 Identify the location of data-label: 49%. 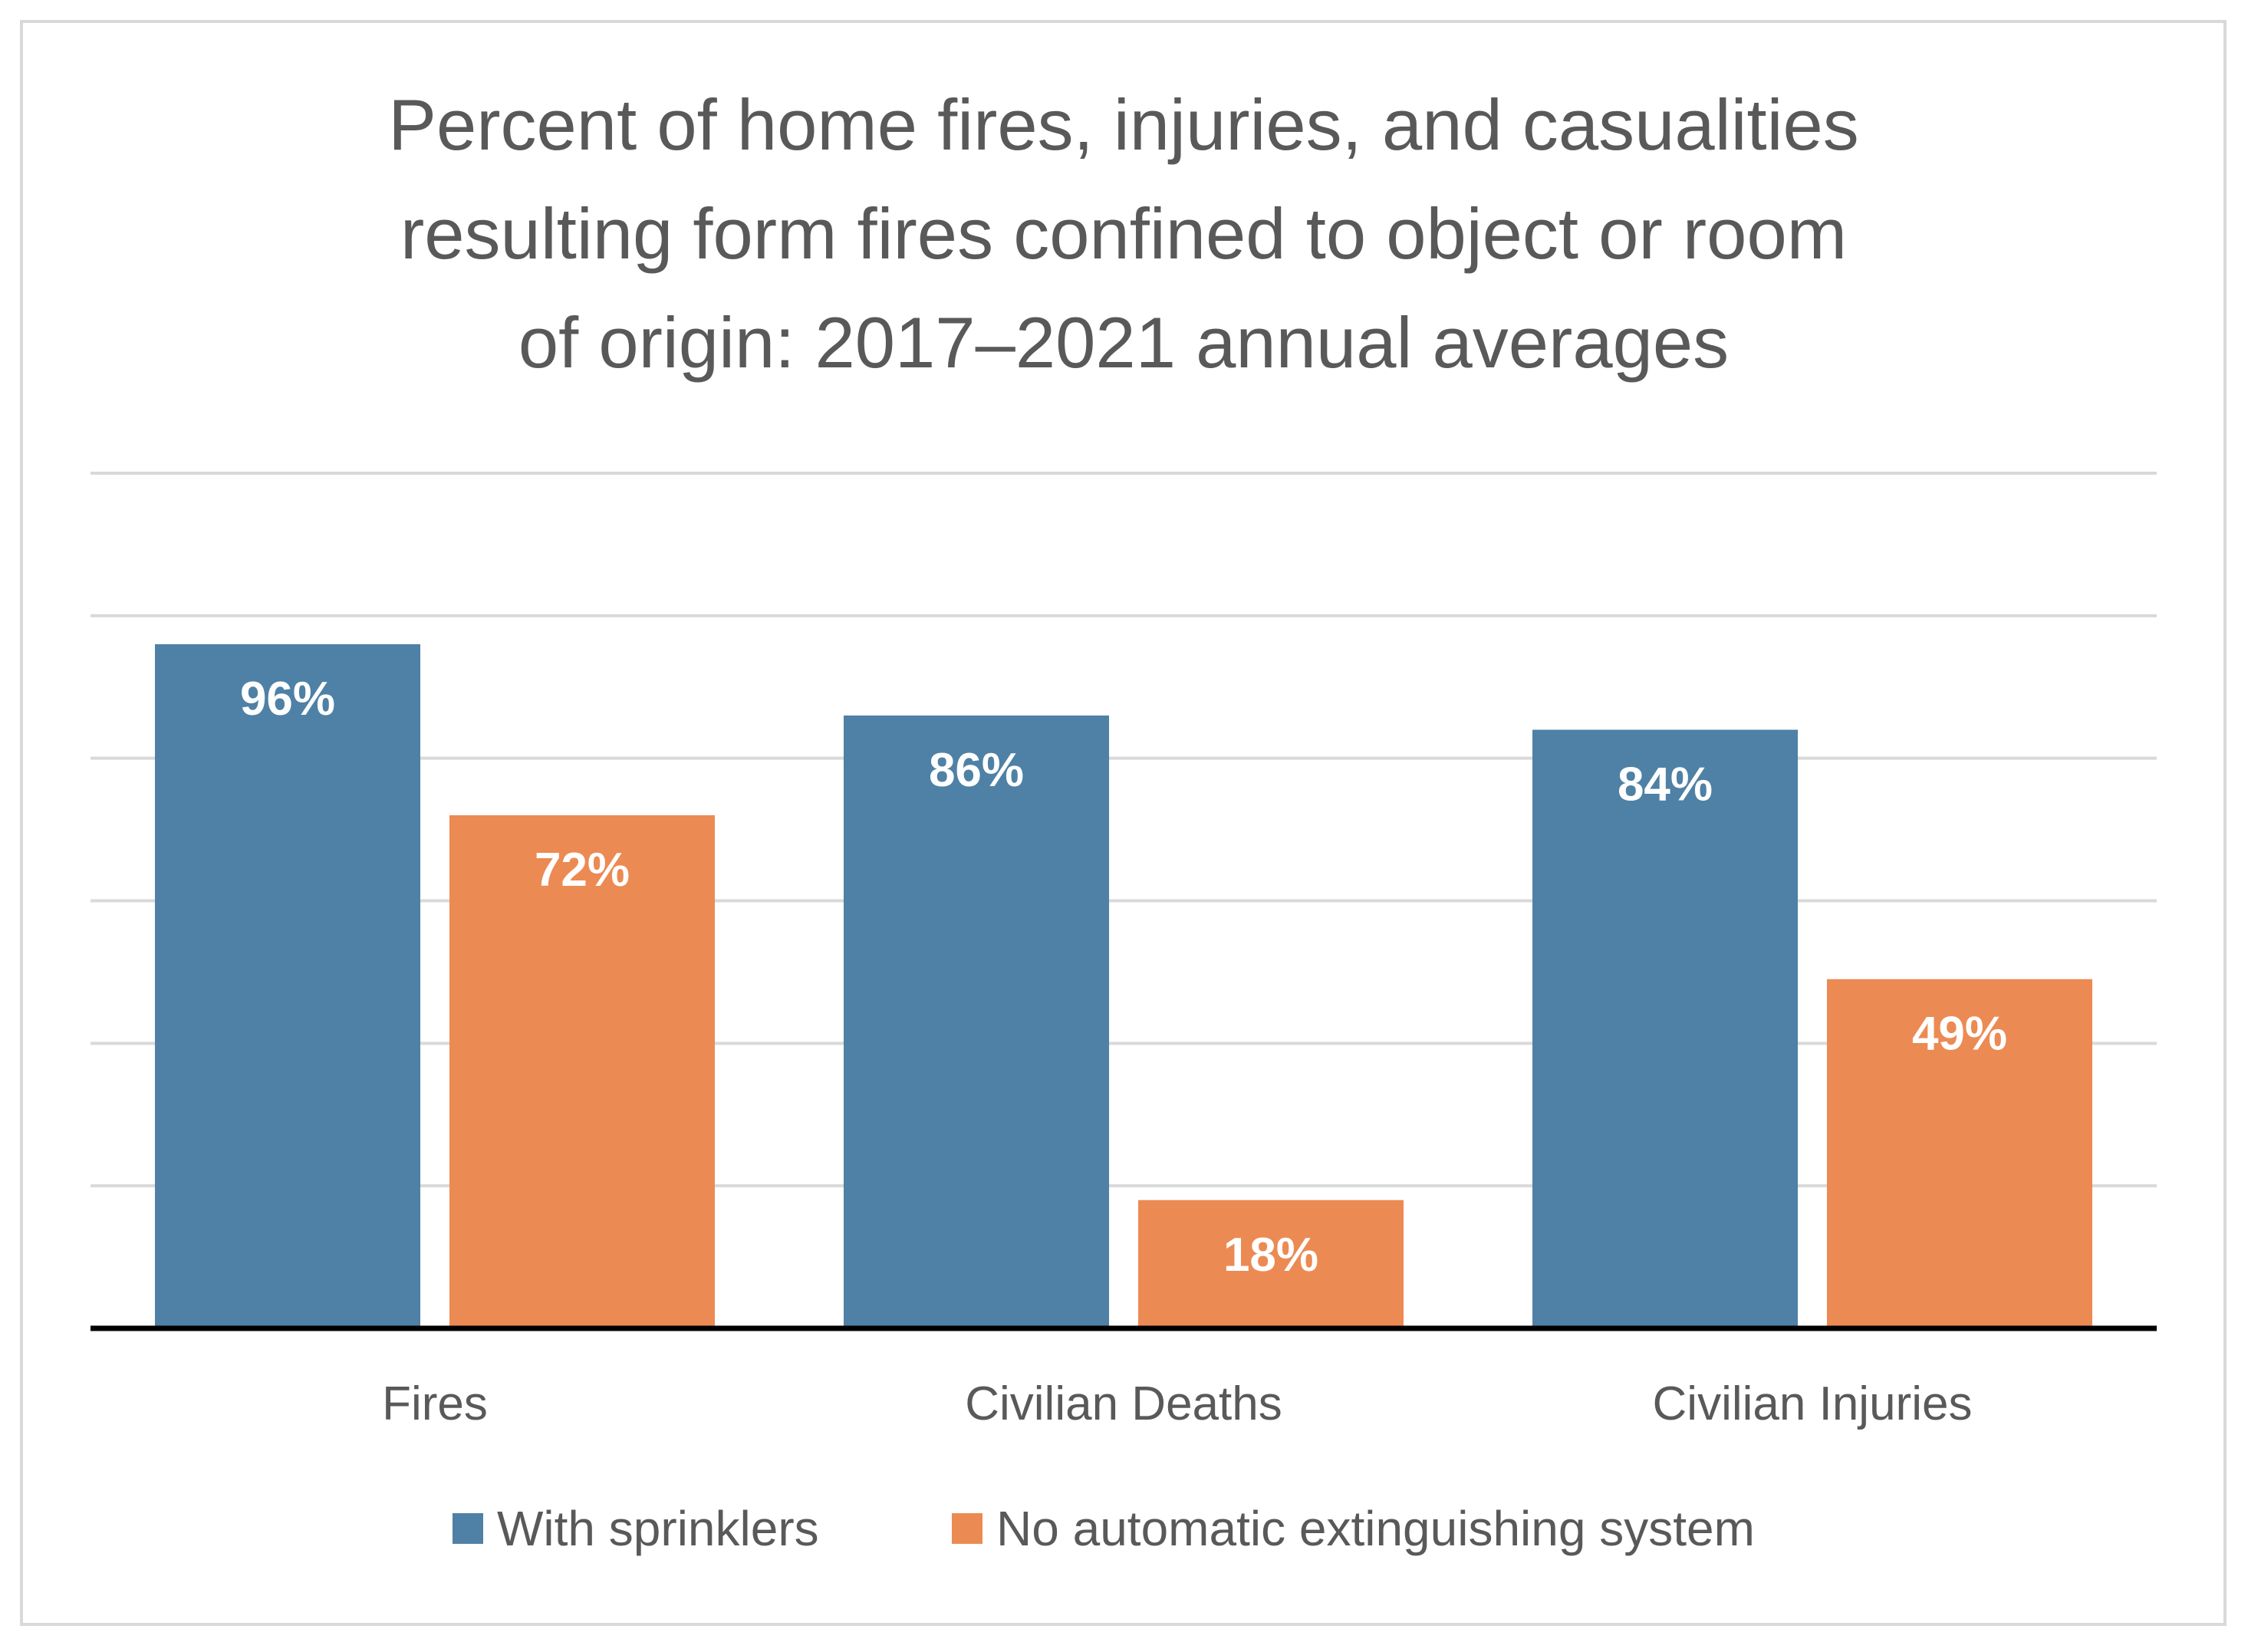
(1959, 1034).